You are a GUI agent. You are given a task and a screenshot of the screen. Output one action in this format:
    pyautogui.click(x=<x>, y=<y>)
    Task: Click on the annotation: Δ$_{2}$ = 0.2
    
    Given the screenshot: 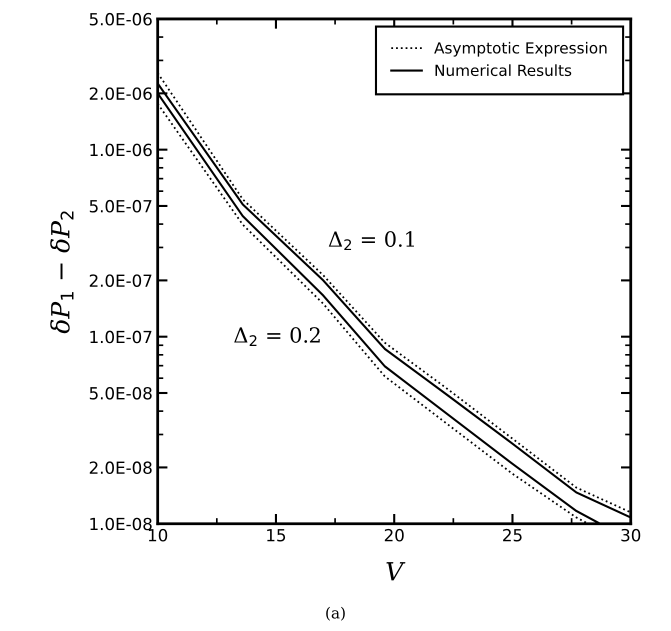 What is the action you would take?
    pyautogui.click(x=277, y=336)
    